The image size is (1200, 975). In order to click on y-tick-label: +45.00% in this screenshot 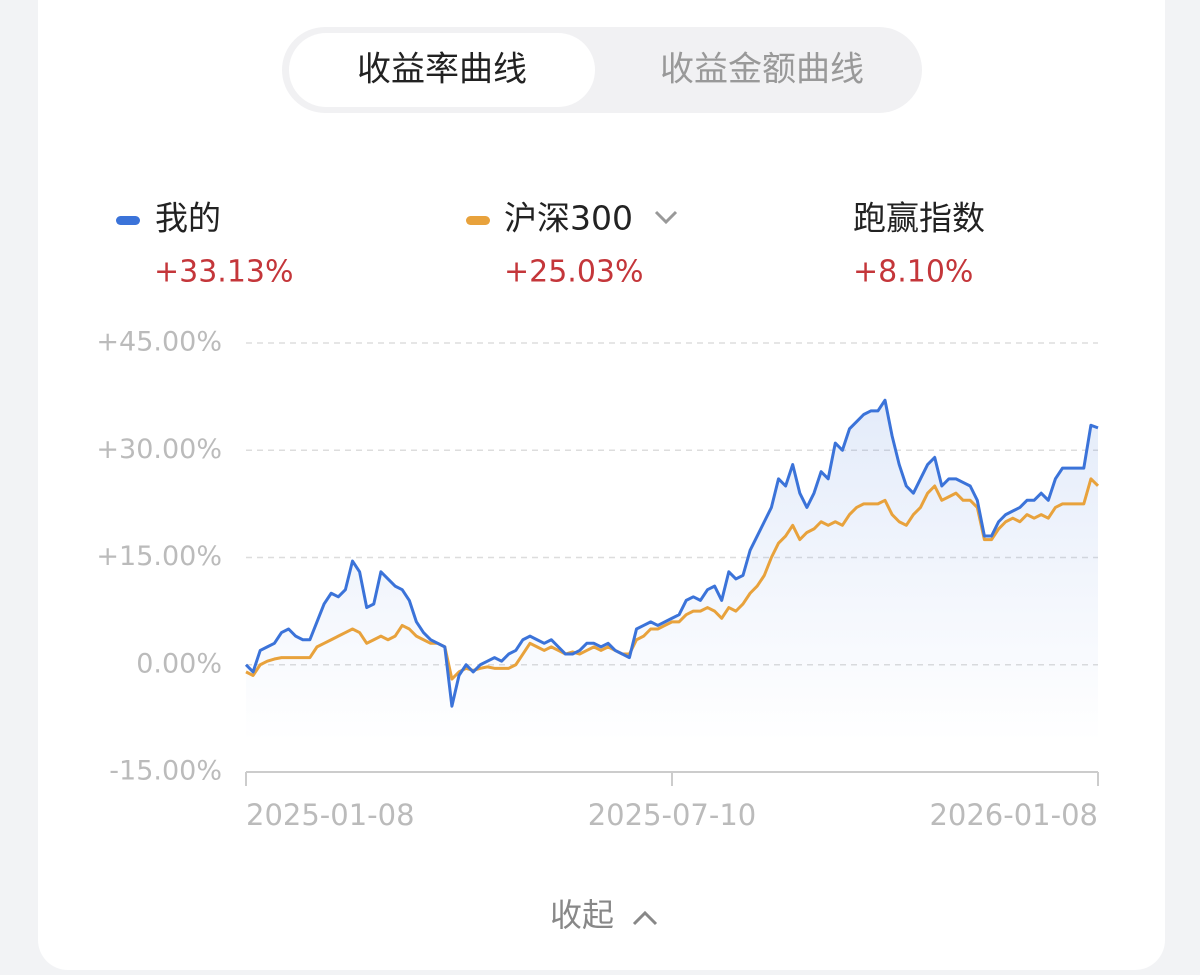, I will do `click(159, 342)`.